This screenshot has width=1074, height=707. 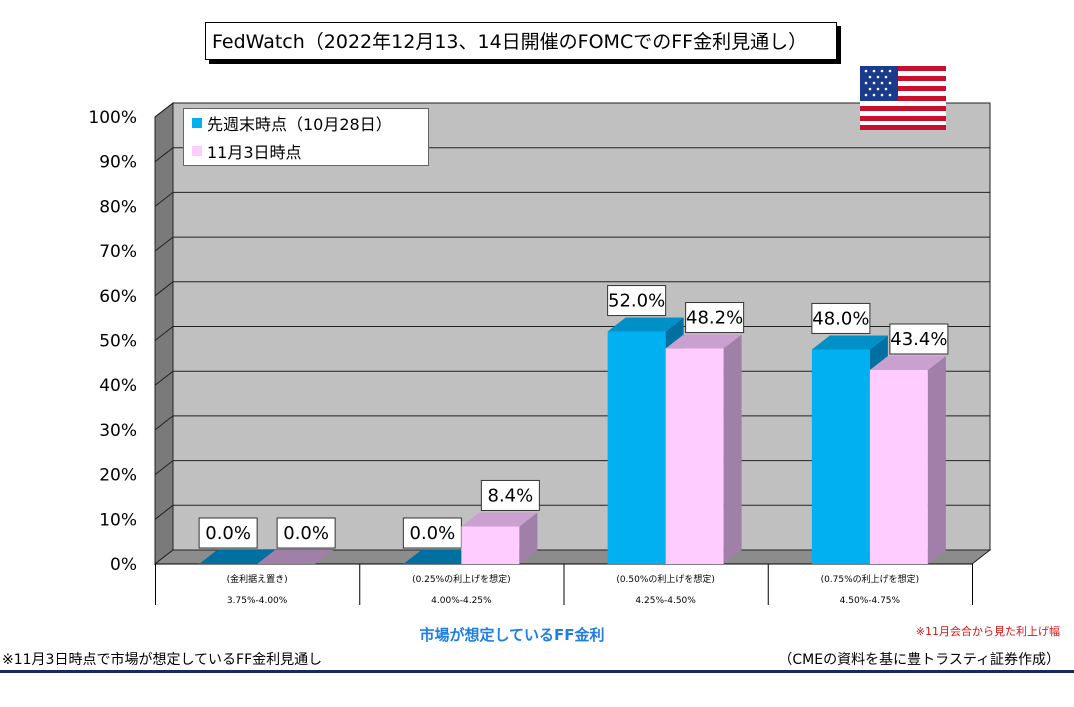 I want to click on data-label: 8.4%, so click(x=511, y=495).